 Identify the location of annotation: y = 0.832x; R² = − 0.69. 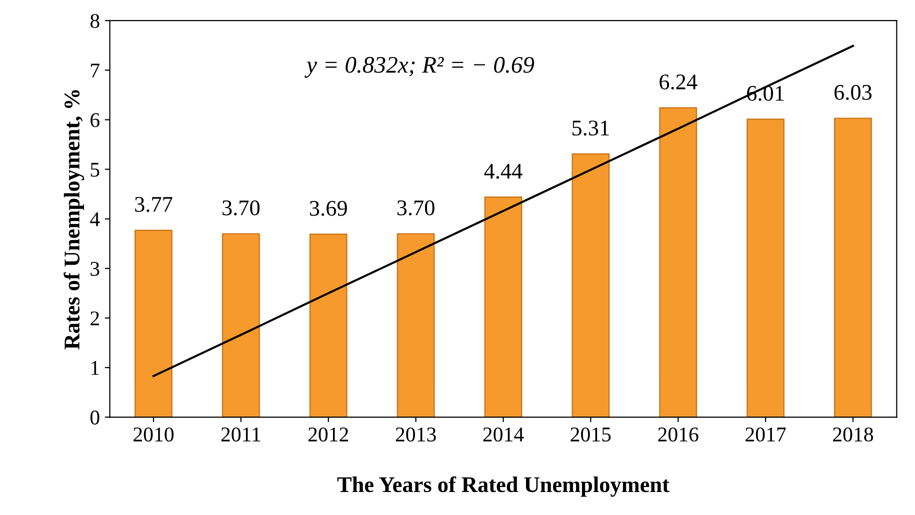
(419, 67).